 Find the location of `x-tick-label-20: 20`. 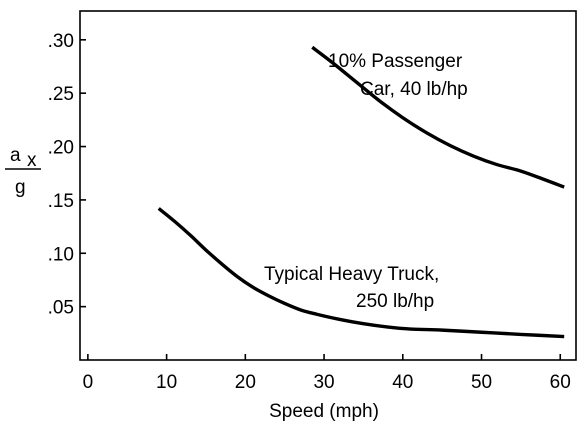

x-tick-label-20: 20 is located at coordinates (245, 382).